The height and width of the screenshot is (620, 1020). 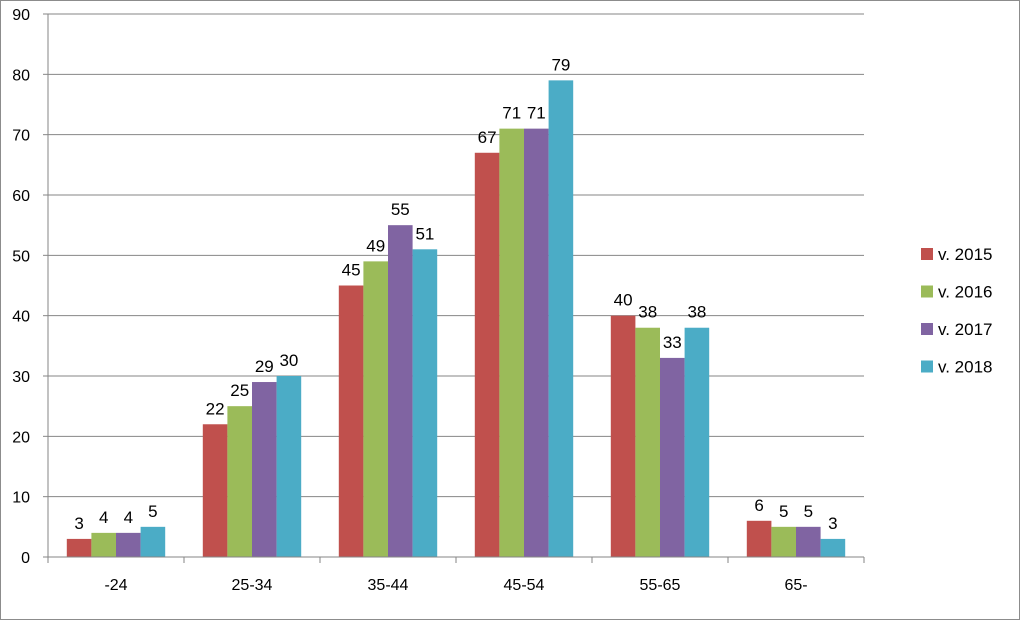 What do you see at coordinates (758, 505) in the screenshot?
I see `data-label: 6` at bounding box center [758, 505].